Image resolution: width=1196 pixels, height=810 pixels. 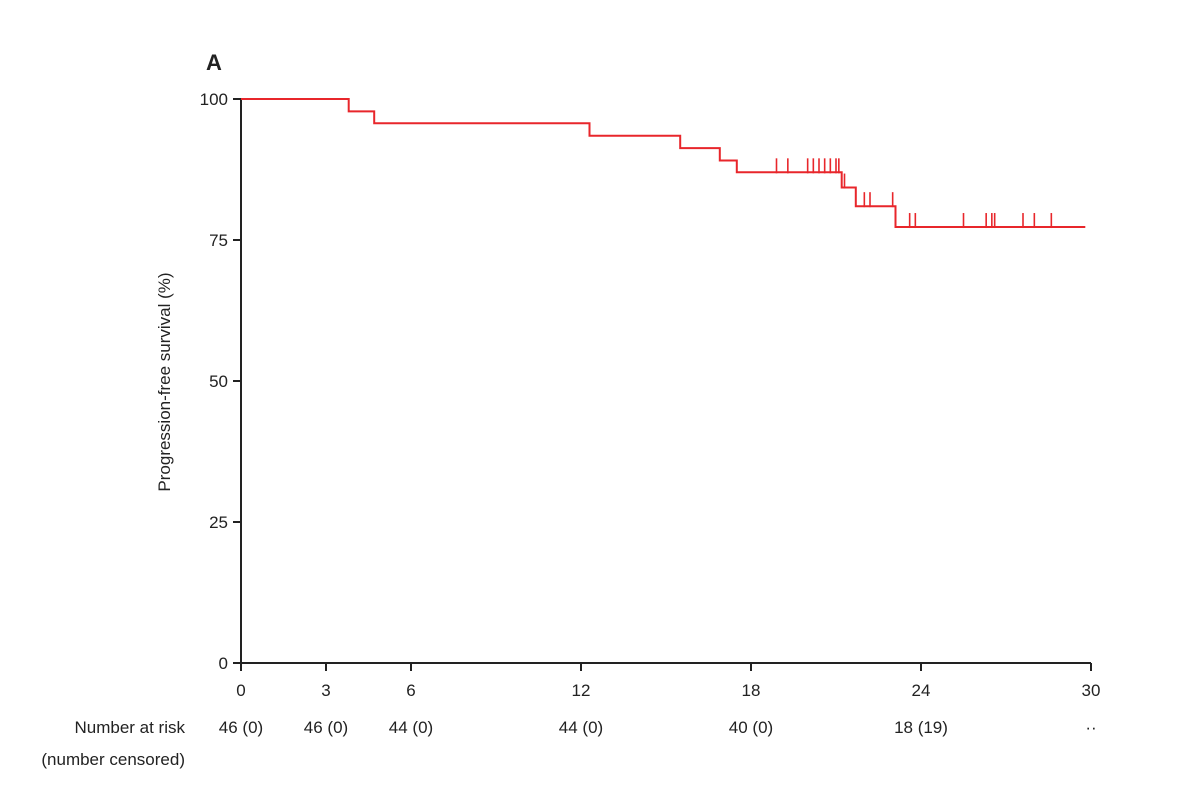 I want to click on x-tick-label: 3, so click(x=325, y=690).